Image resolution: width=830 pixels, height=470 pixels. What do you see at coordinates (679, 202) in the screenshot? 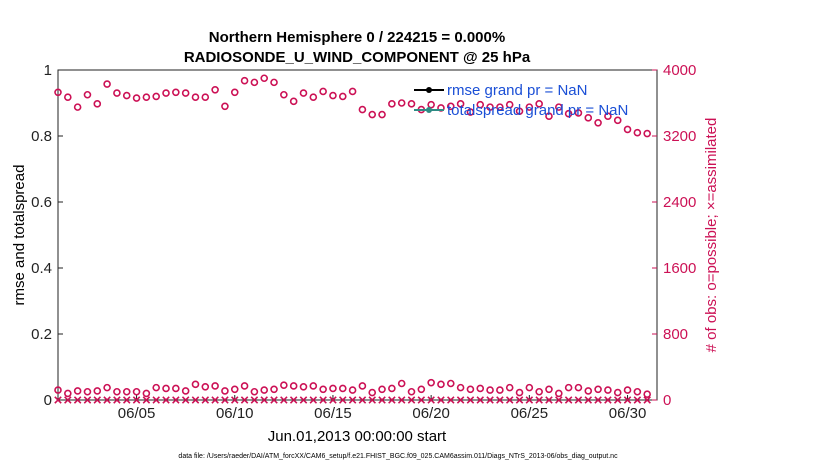
I see `right-tick-label: 2400` at bounding box center [679, 202].